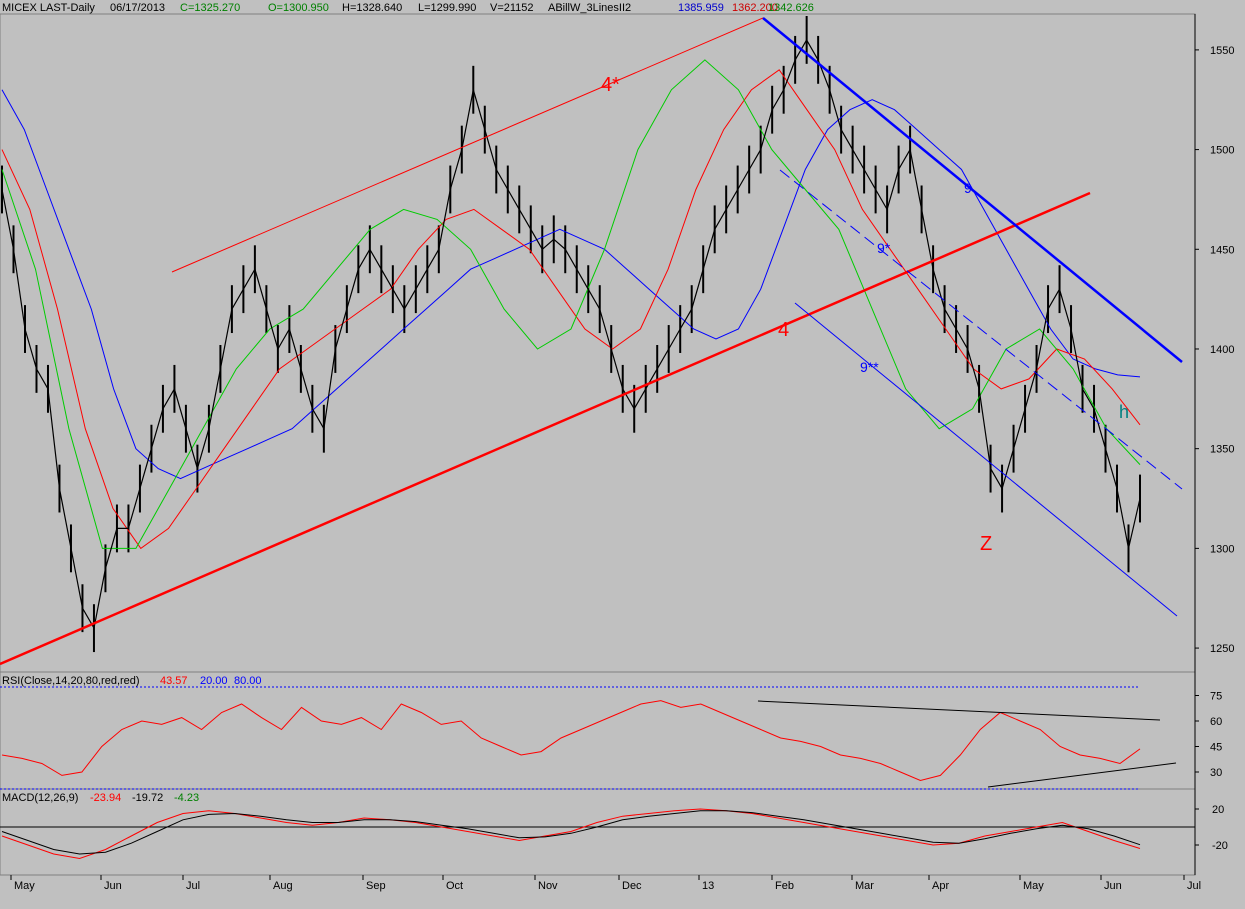  I want to click on rsi-line, so click(571, 741).